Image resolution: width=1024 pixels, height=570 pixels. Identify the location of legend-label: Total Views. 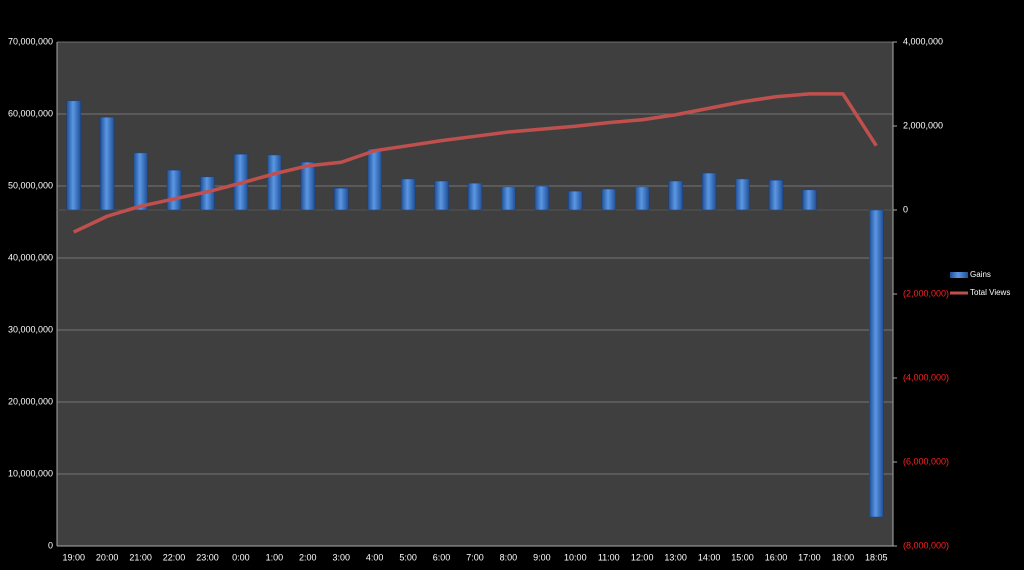
(990, 292).